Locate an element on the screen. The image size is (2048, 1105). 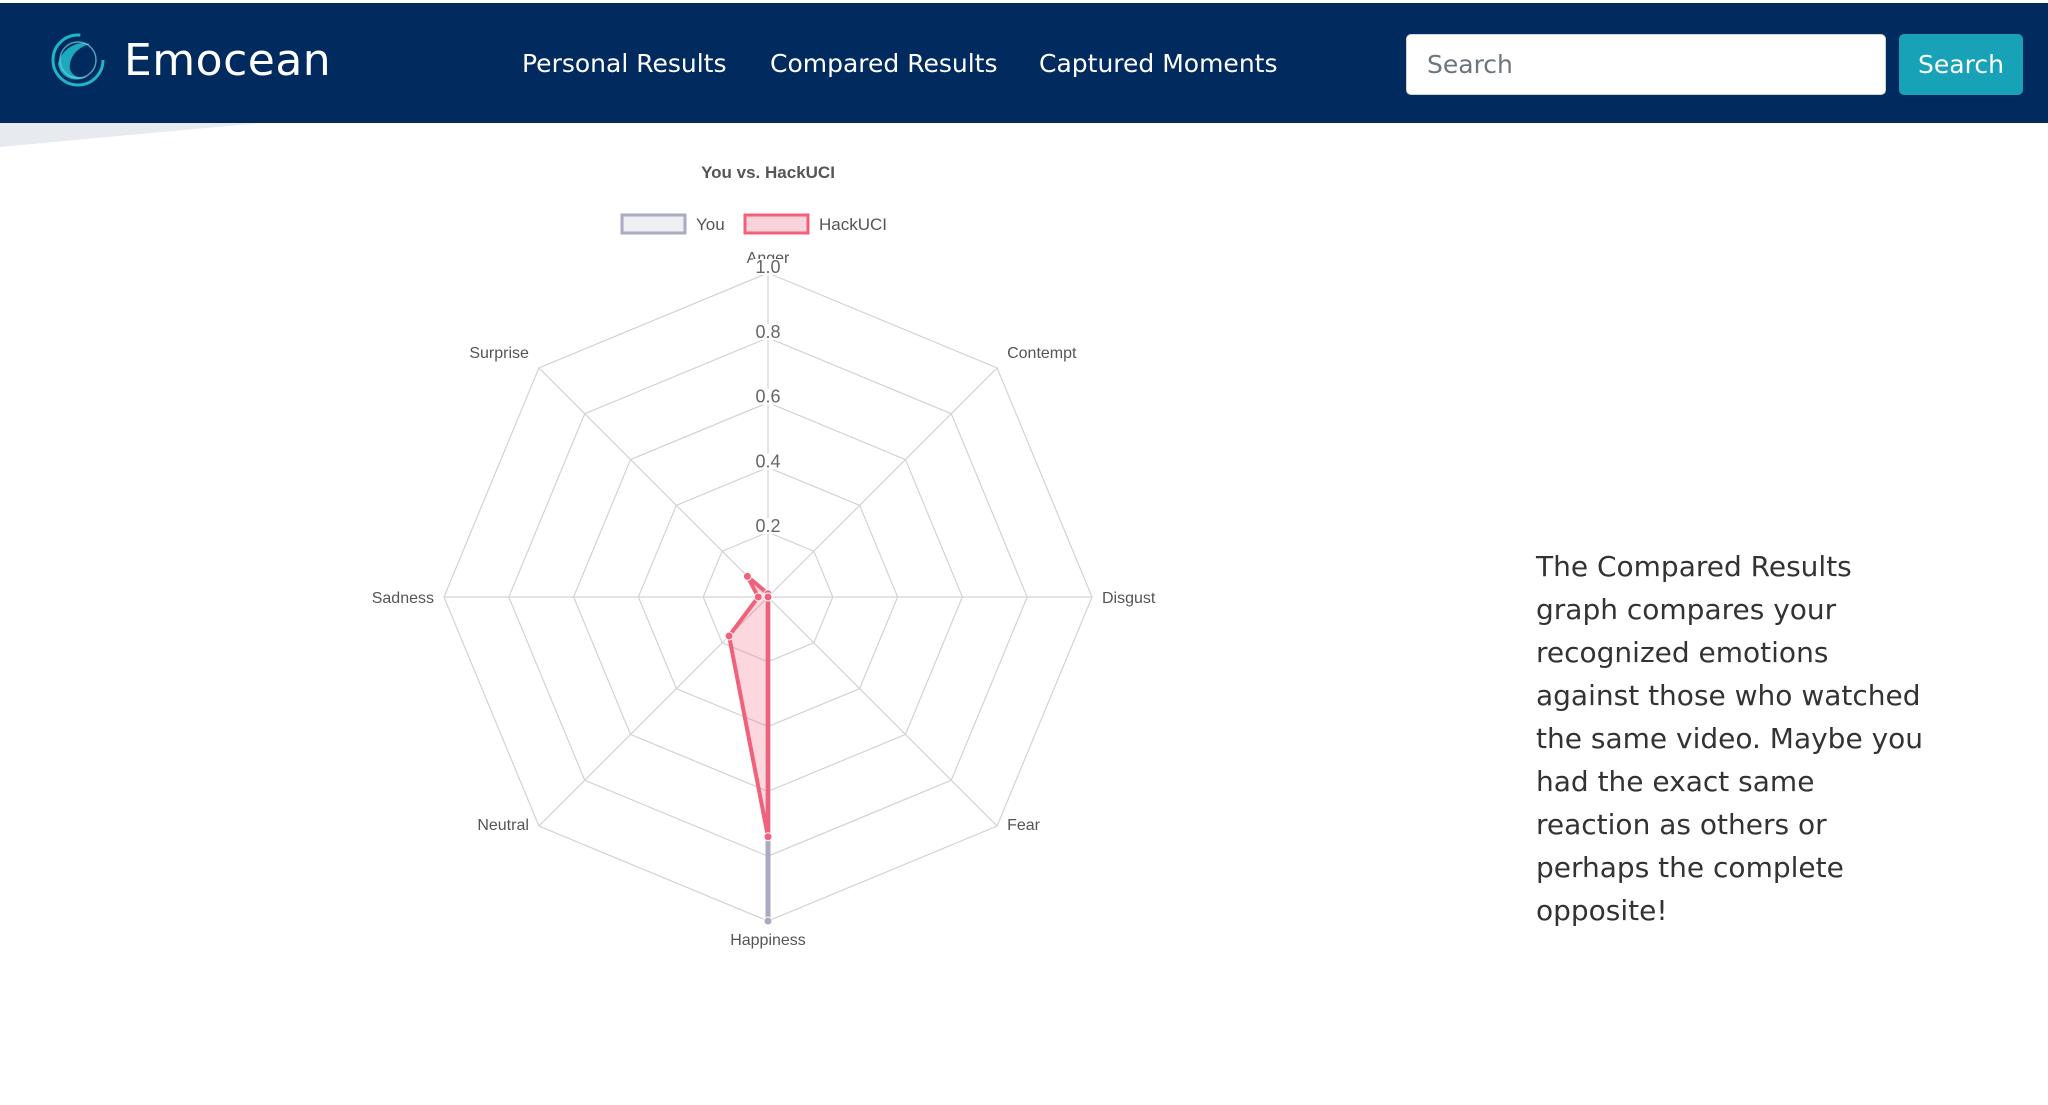
chart-legend: You HackUCI is located at coordinates (753, 224).